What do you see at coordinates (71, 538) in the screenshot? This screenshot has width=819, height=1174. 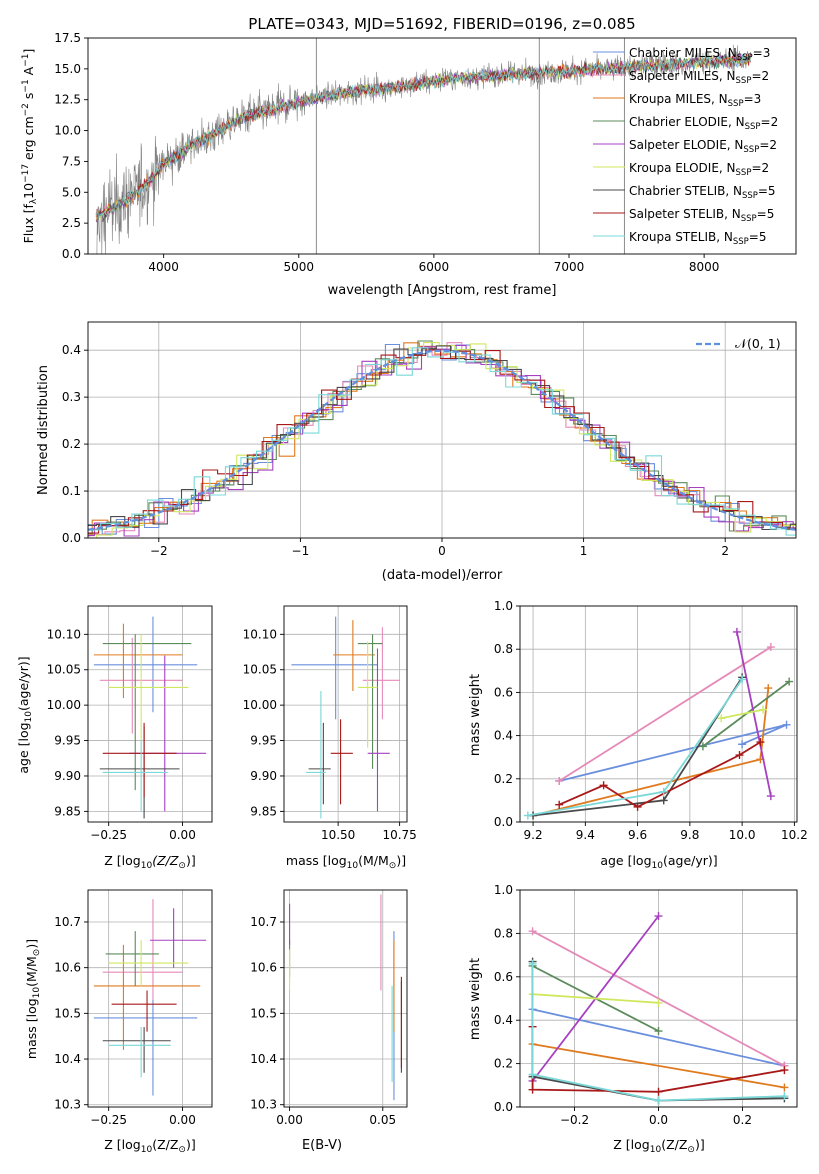 I see `y-tick-label: 0.0` at bounding box center [71, 538].